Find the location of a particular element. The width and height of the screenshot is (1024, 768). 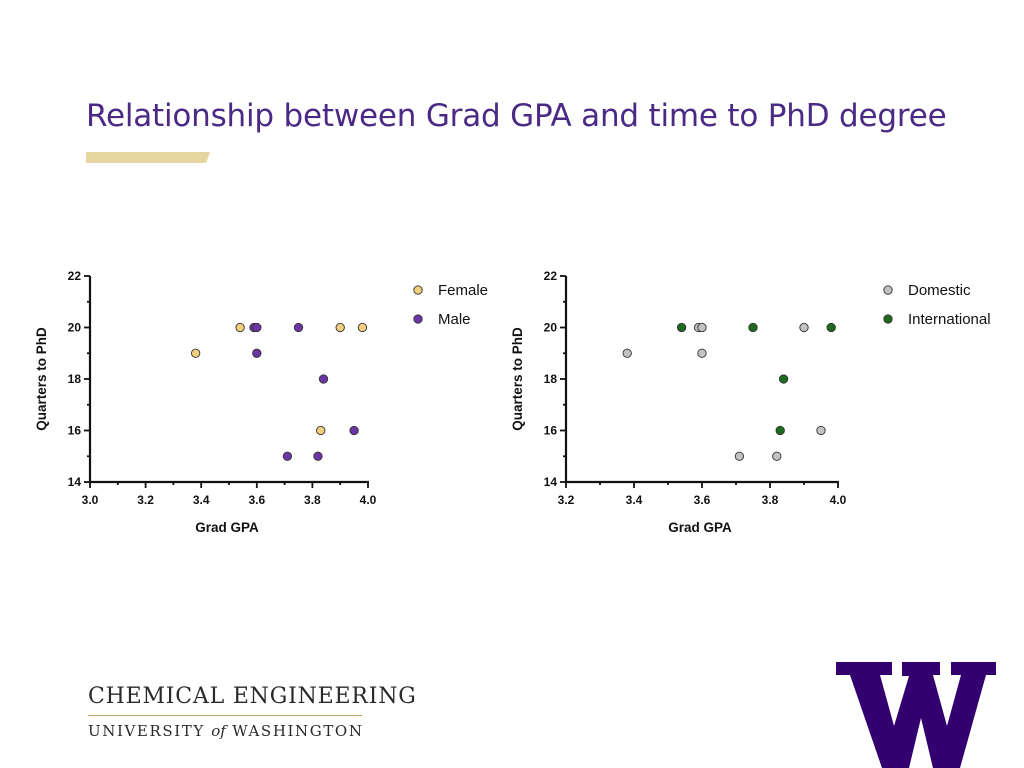

chart-1-x-axis-title: Grad GPA is located at coordinates (700, 527).